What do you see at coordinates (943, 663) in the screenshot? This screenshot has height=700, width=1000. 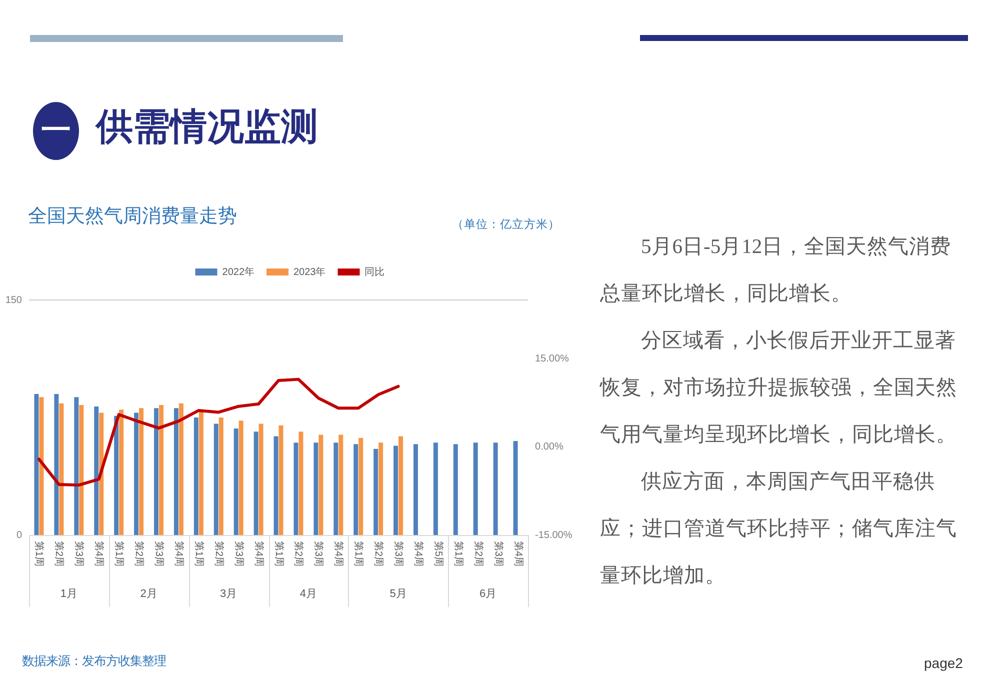 I see `text: page2` at bounding box center [943, 663].